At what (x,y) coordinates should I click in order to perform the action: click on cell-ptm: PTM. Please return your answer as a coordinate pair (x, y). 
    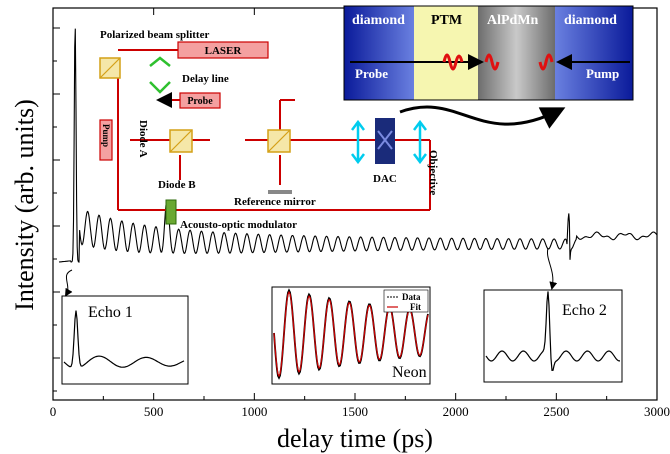
    Looking at the image, I should click on (446, 20).